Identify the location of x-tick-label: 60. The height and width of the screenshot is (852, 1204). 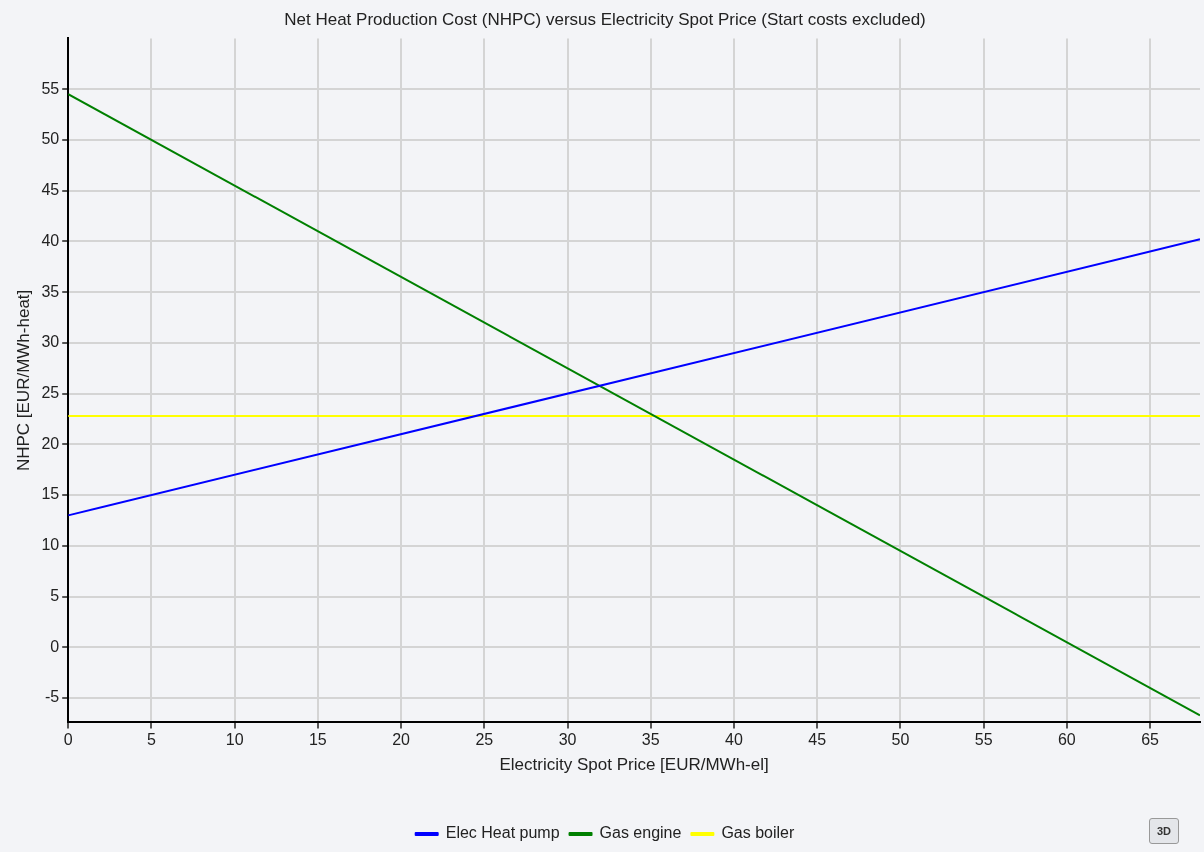
(1066, 740).